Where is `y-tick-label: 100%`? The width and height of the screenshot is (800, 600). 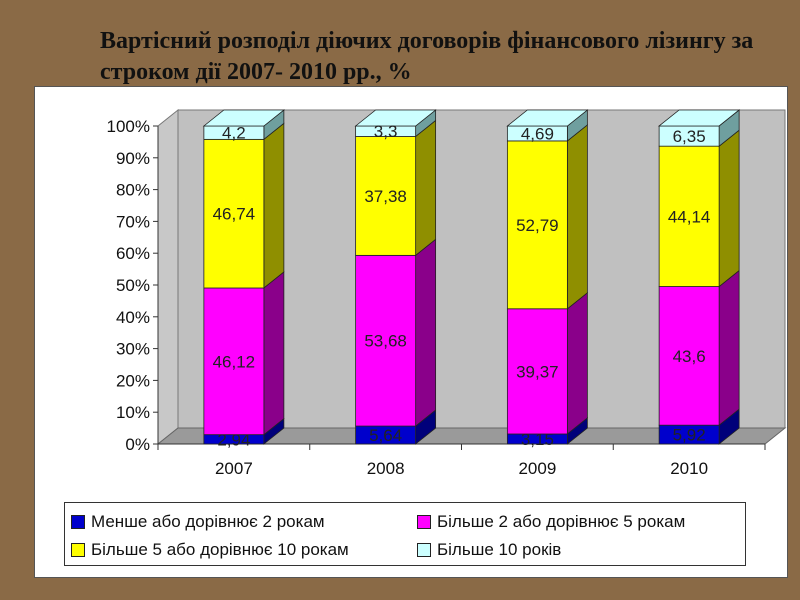 y-tick-label: 100% is located at coordinates (128, 126).